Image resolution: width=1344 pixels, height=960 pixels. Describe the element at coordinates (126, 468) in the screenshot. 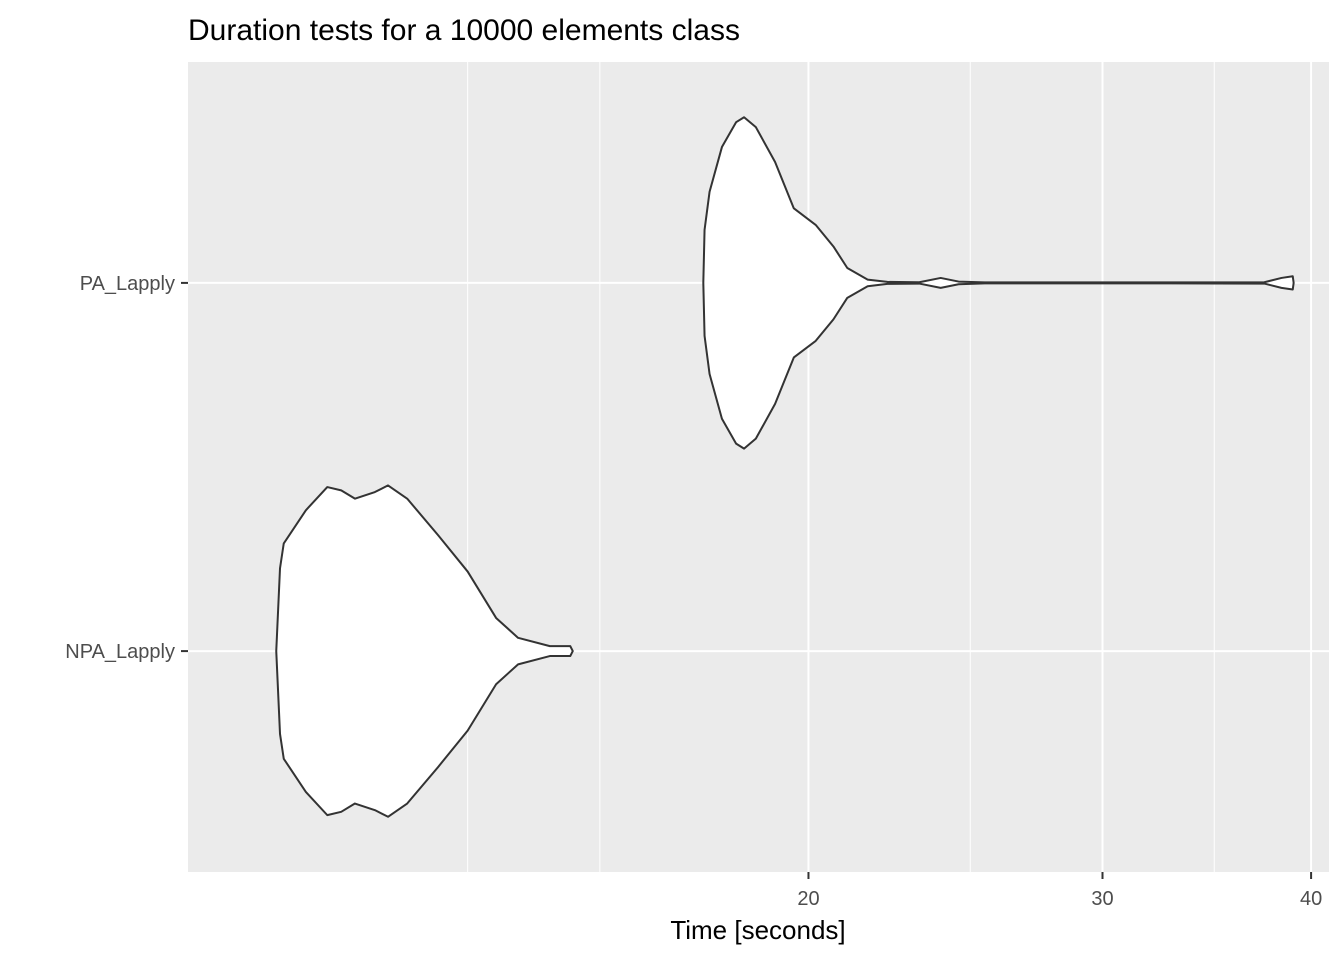

I see `y-axis: NPA_Lapply PA_Lapply` at that location.